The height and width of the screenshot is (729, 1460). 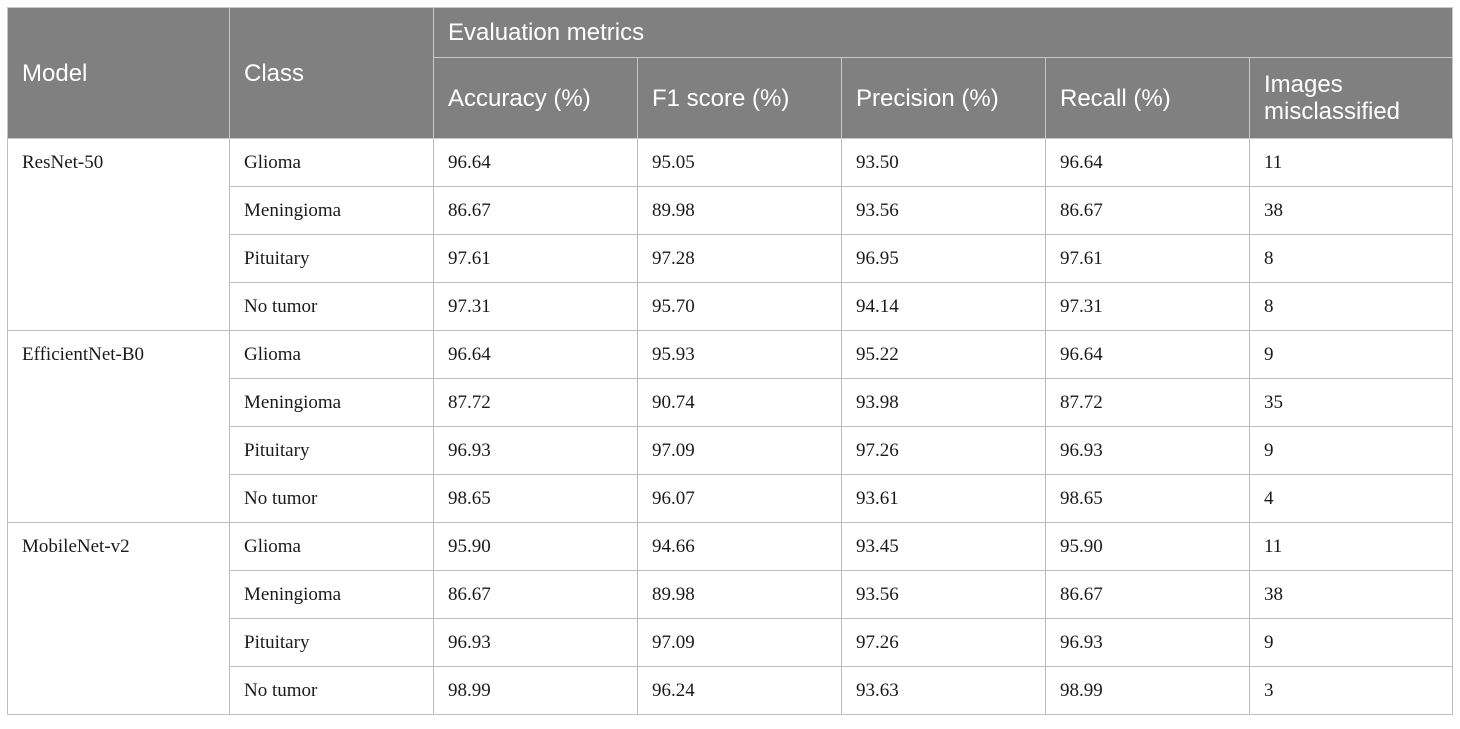 What do you see at coordinates (943, 690) in the screenshot?
I see `precision-cell: 93.63` at bounding box center [943, 690].